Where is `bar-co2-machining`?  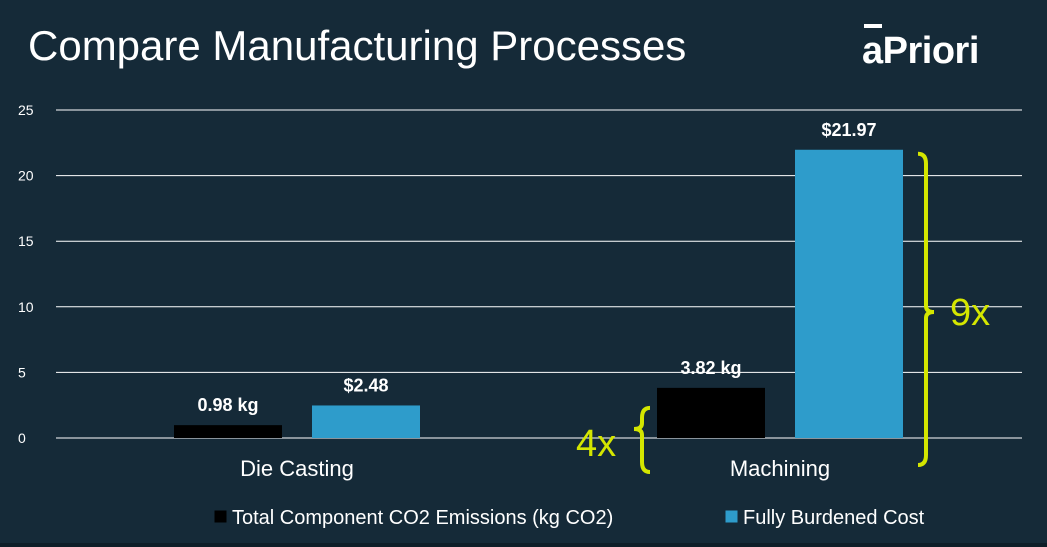
bar-co2-machining is located at coordinates (711, 412).